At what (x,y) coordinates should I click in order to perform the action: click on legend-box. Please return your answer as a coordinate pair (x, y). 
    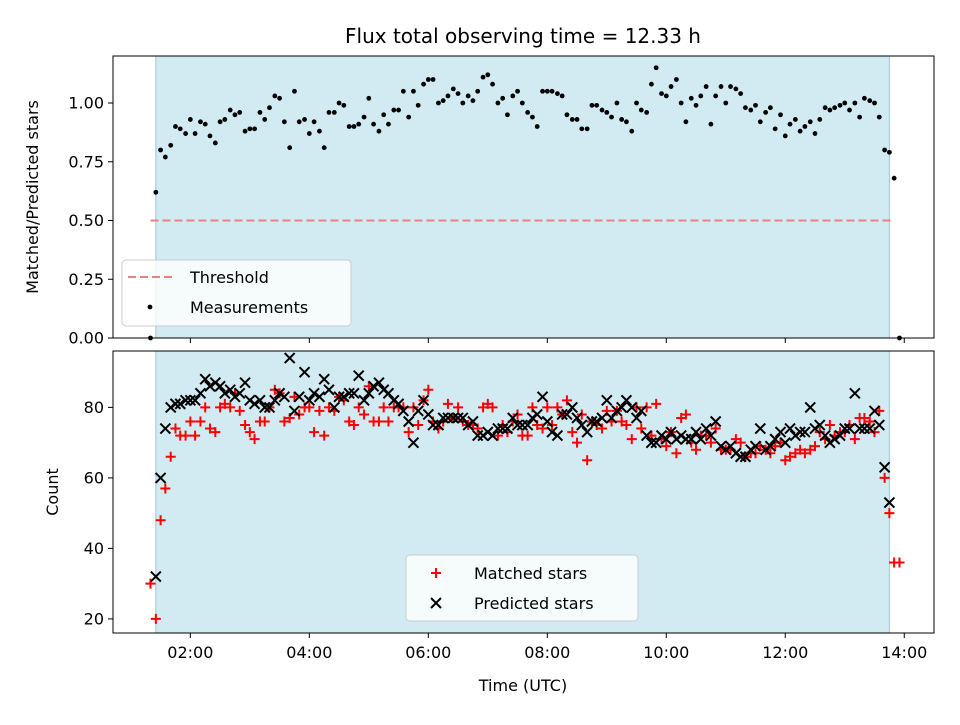
    Looking at the image, I should click on (522, 588).